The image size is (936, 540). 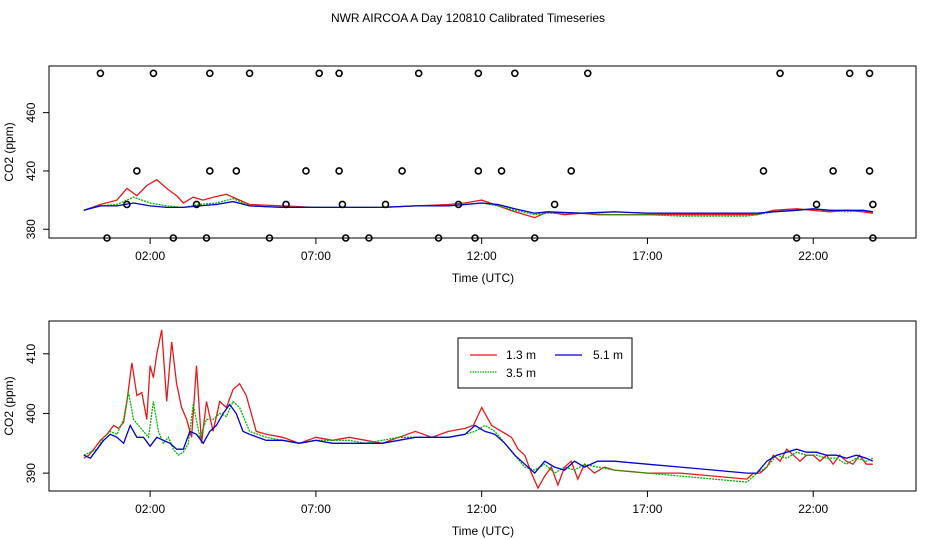 What do you see at coordinates (478, 207) in the screenshot?
I see `top-series-5-1-m` at bounding box center [478, 207].